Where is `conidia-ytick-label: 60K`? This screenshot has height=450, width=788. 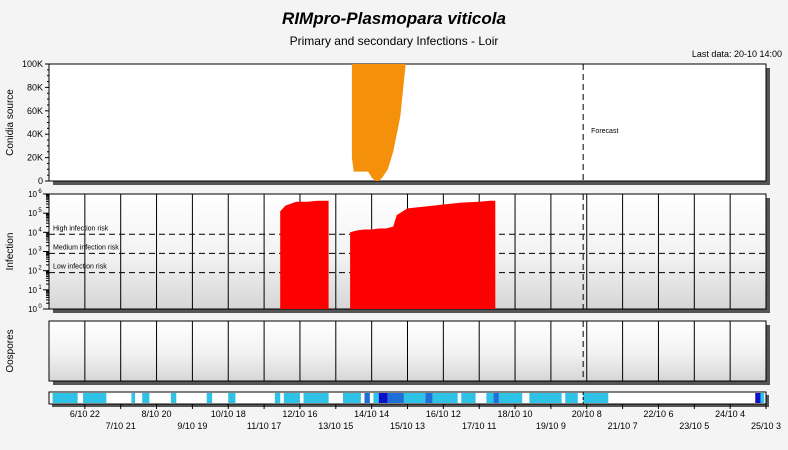 conidia-ytick-label: 60K is located at coordinates (35, 111).